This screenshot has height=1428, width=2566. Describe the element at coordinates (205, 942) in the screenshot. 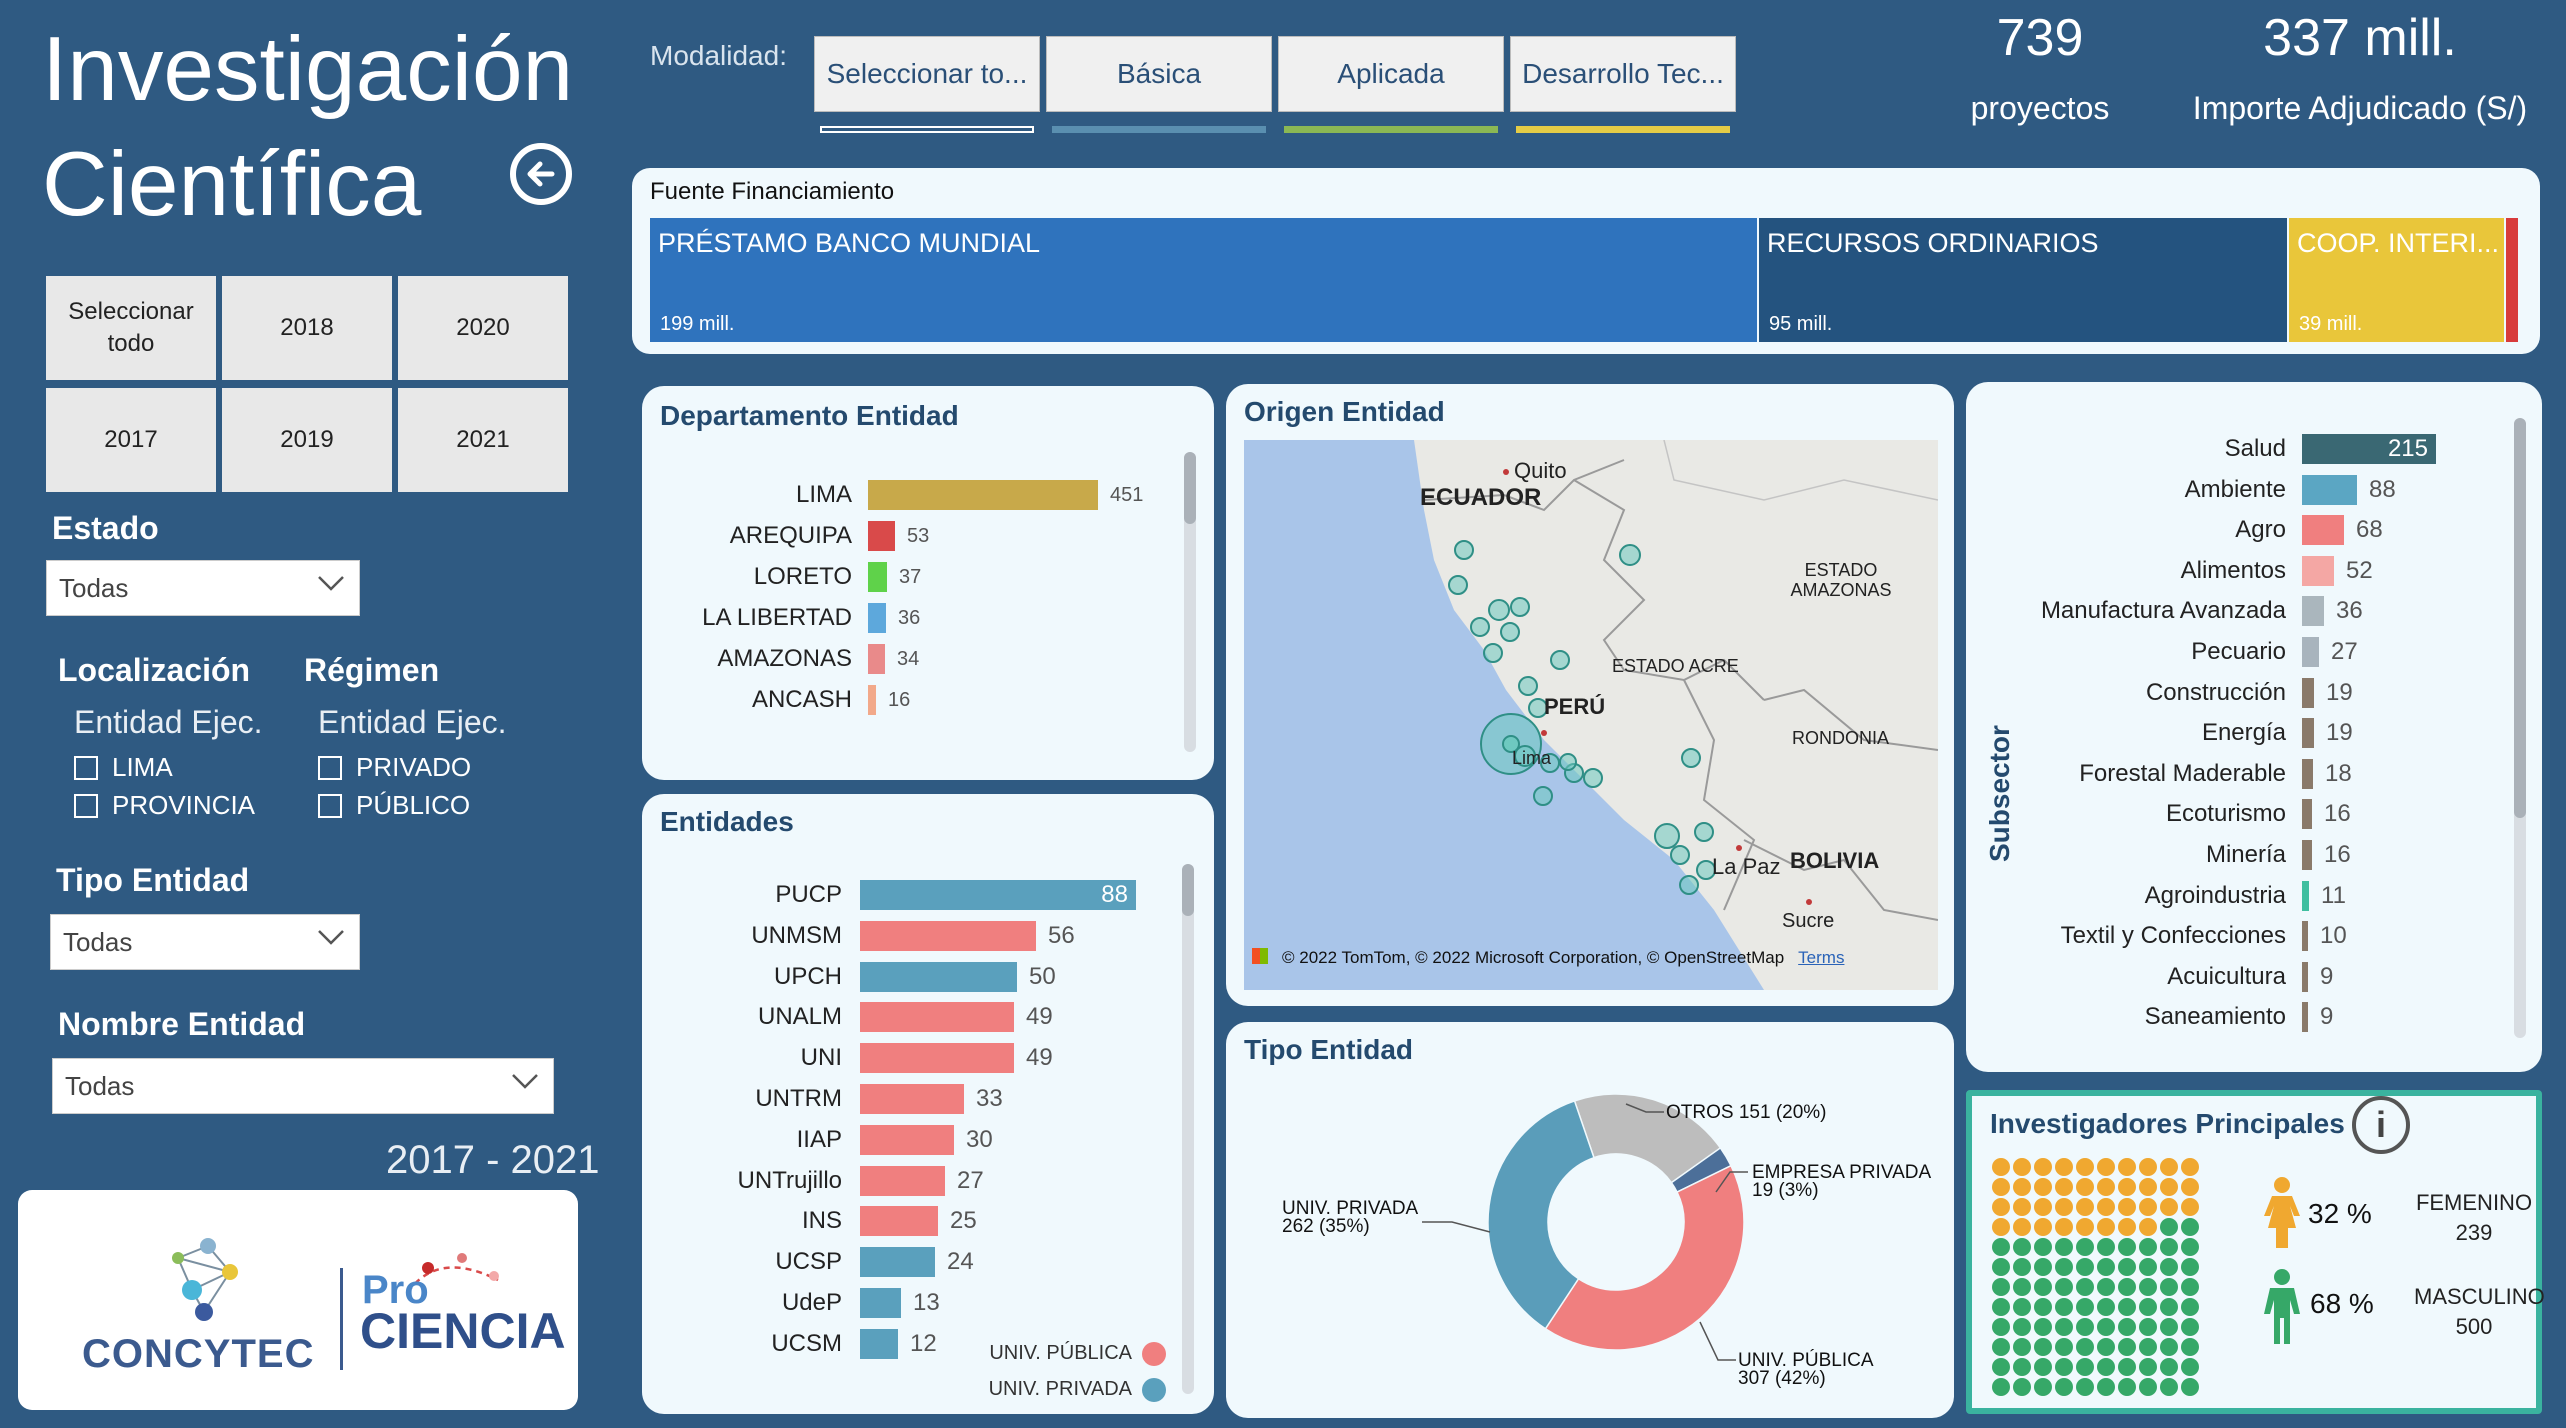

I see `tipo-entidad-dropdown: Todas` at that location.